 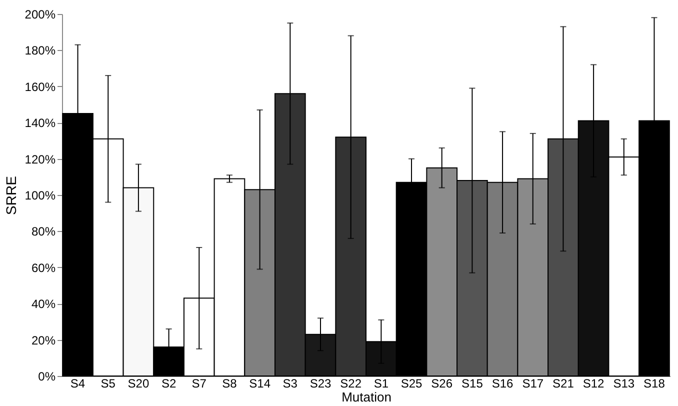 What do you see at coordinates (43, 267) in the screenshot?
I see `y-tick-label: 60%` at bounding box center [43, 267].